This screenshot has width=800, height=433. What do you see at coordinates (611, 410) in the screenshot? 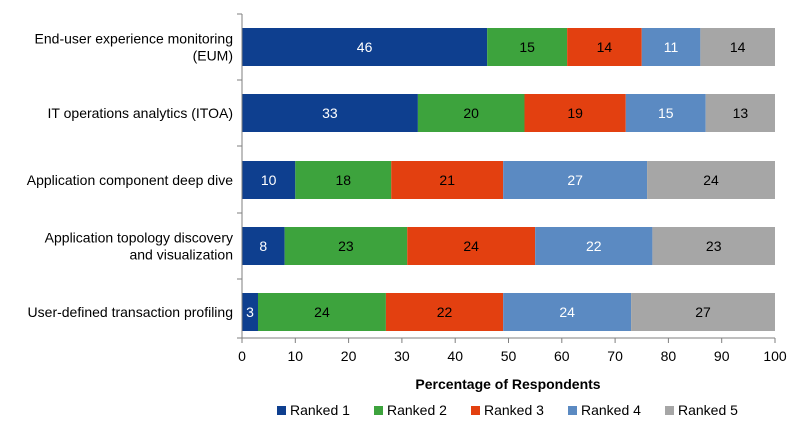
I see `legend-label-ranked-4: Ranked 4` at bounding box center [611, 410].